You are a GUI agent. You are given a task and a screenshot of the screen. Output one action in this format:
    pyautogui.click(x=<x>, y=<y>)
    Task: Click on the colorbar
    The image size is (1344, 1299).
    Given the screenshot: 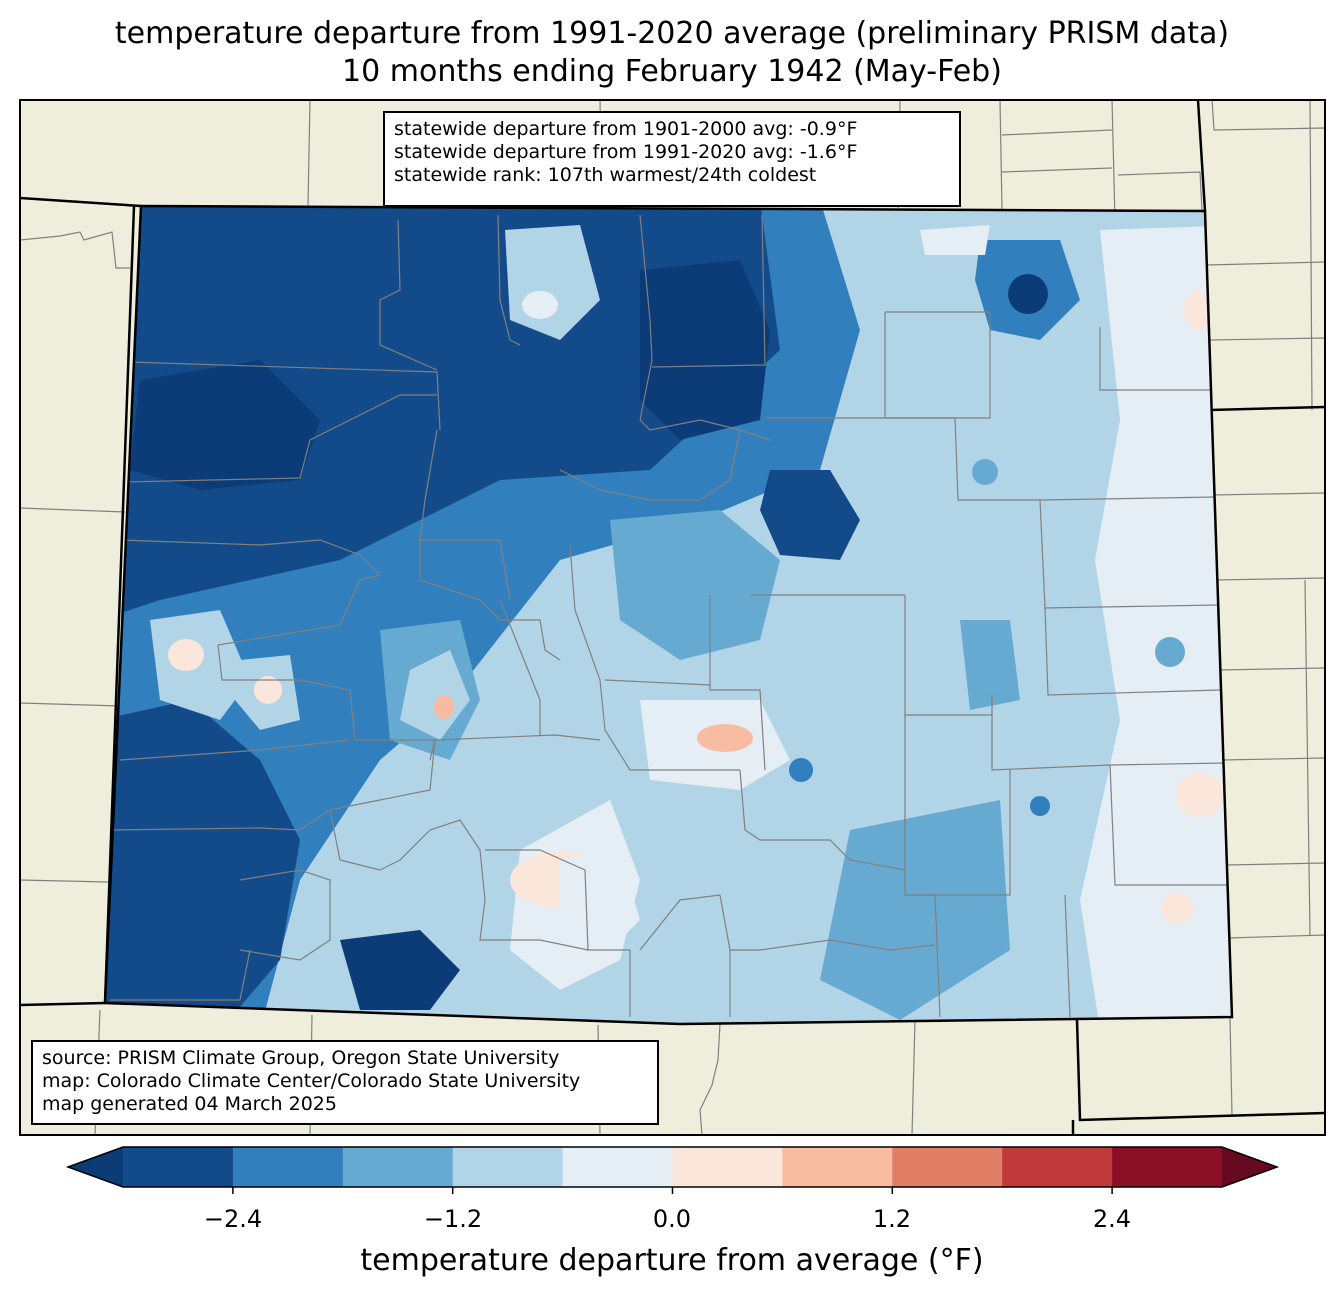 What is the action you would take?
    pyautogui.click(x=672, y=1167)
    